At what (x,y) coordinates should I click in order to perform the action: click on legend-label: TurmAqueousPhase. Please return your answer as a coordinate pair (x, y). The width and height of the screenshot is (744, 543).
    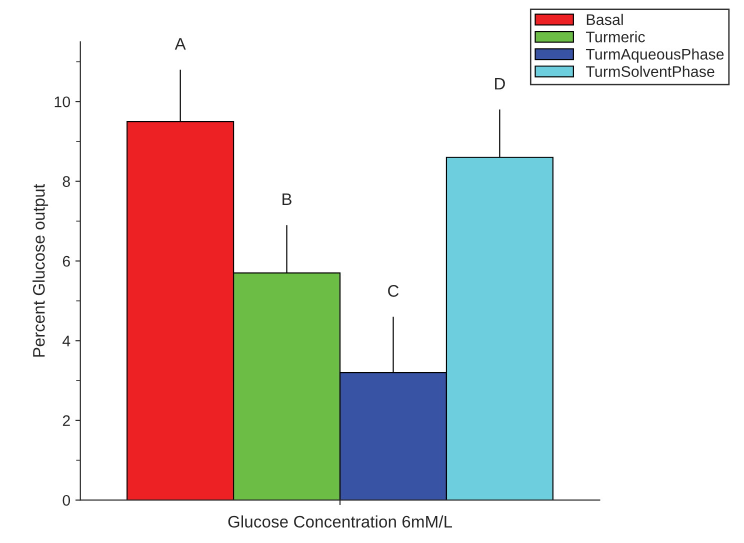
    Looking at the image, I should click on (655, 55).